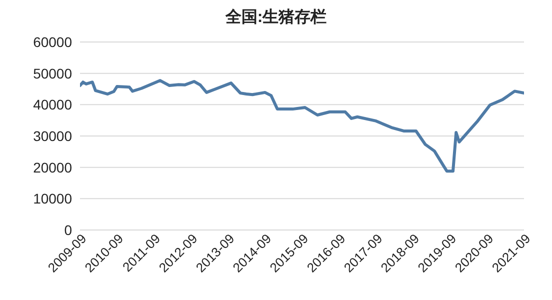  I want to click on y-tick-label: 20000, so click(52, 167).